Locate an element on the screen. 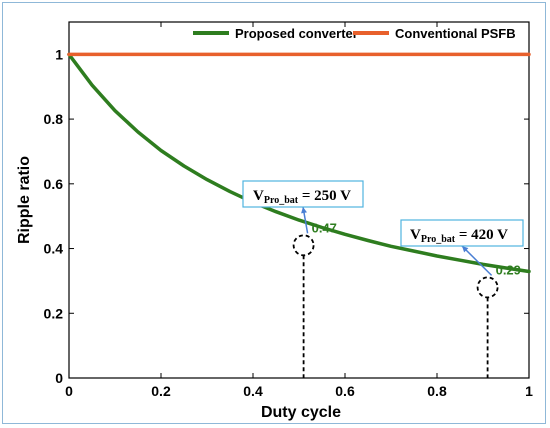  y-tick-label: 0.4 is located at coordinates (54, 249).